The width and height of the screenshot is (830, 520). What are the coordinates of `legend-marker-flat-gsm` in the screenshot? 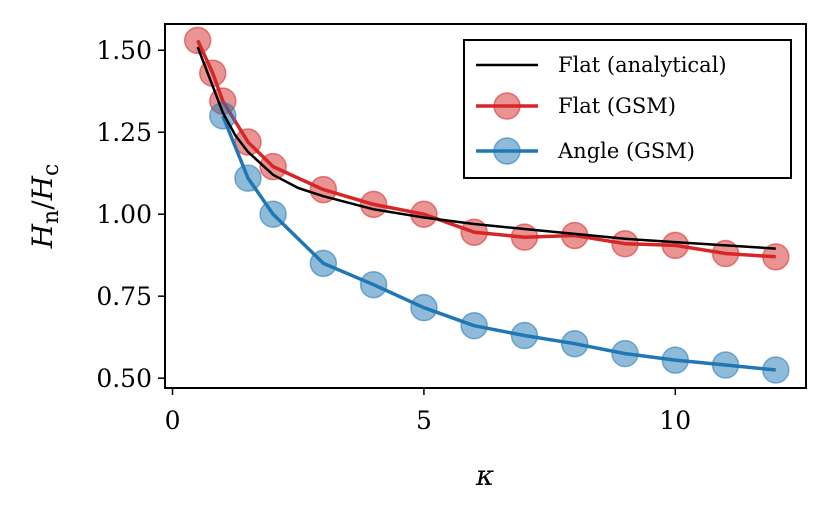 It's located at (507, 106).